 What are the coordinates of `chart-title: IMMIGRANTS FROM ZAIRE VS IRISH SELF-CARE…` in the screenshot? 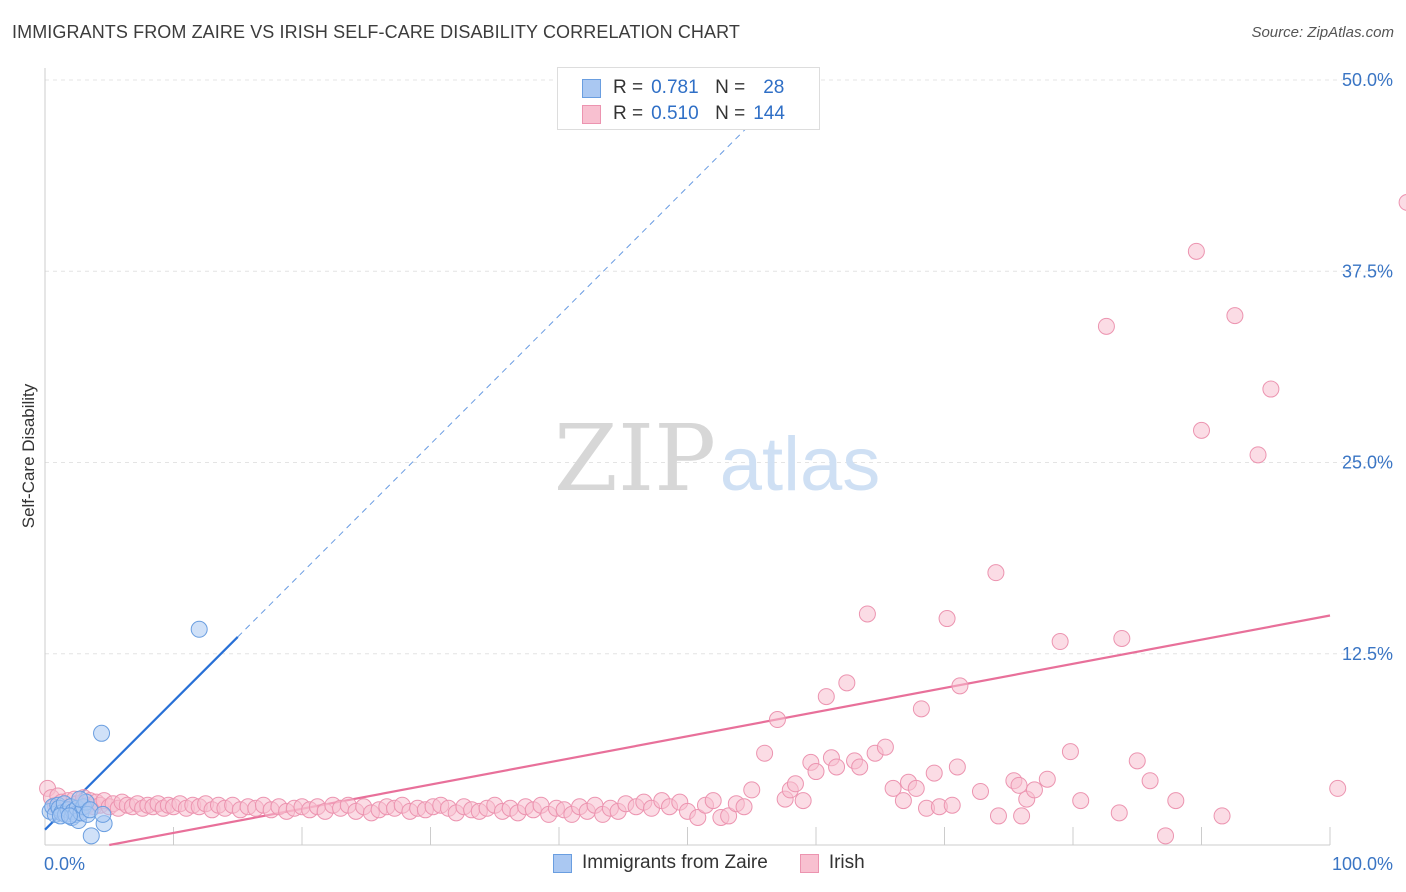 It's located at (376, 32).